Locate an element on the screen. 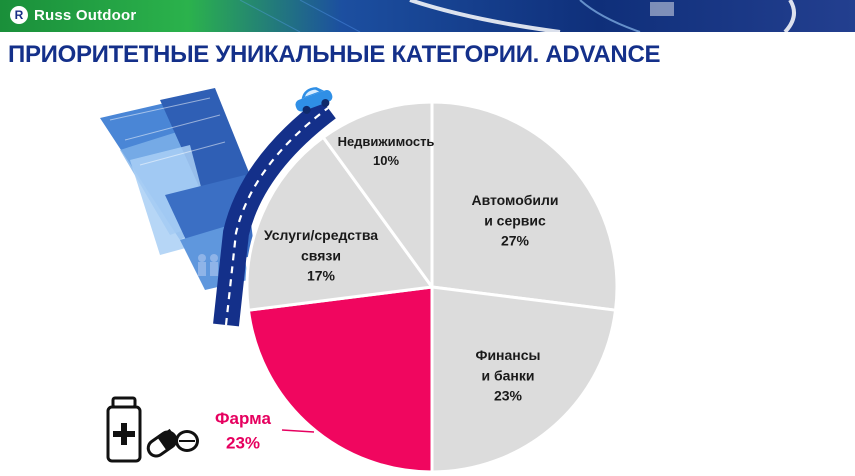 The width and height of the screenshot is (855, 476). slice-label-telecom-services: Услуги/средства is located at coordinates (321, 235).